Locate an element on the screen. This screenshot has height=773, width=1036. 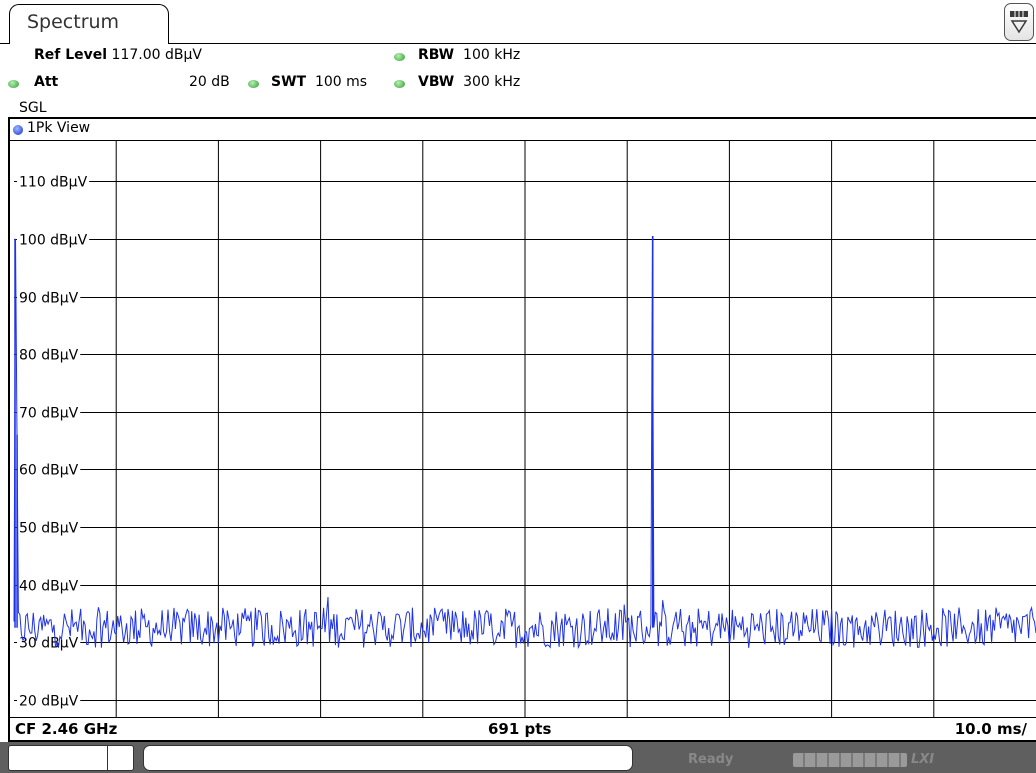
status-field-left is located at coordinates (71, 758).